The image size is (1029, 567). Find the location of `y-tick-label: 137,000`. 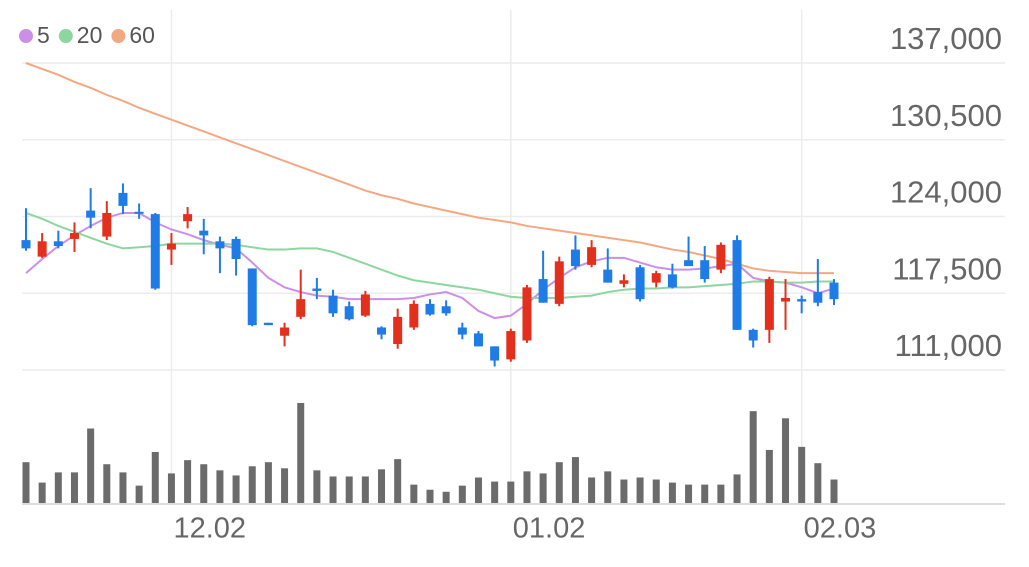

y-tick-label: 137,000 is located at coordinates (946, 38).